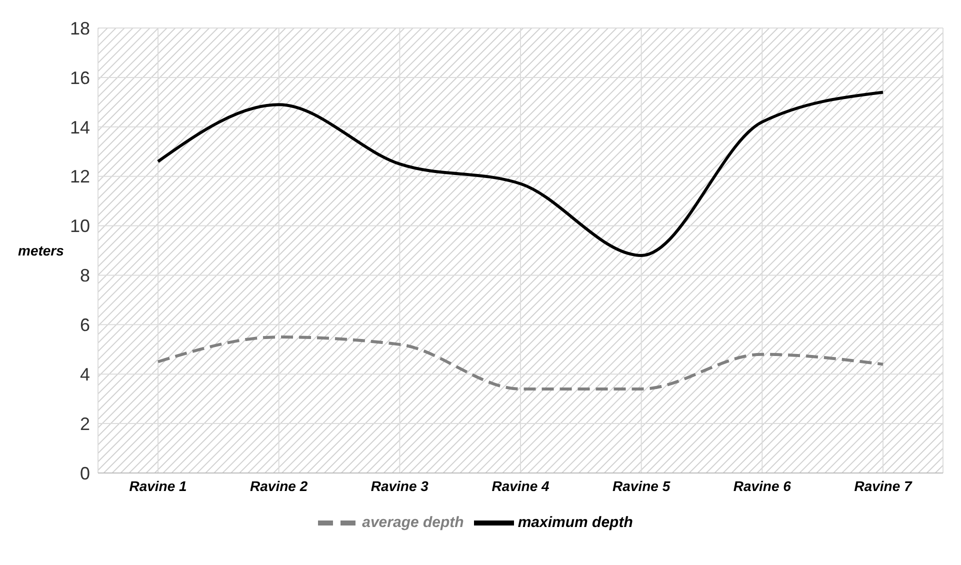 This screenshot has width=961, height=565. What do you see at coordinates (158, 486) in the screenshot?
I see `x-tick-label: Ravine 1` at bounding box center [158, 486].